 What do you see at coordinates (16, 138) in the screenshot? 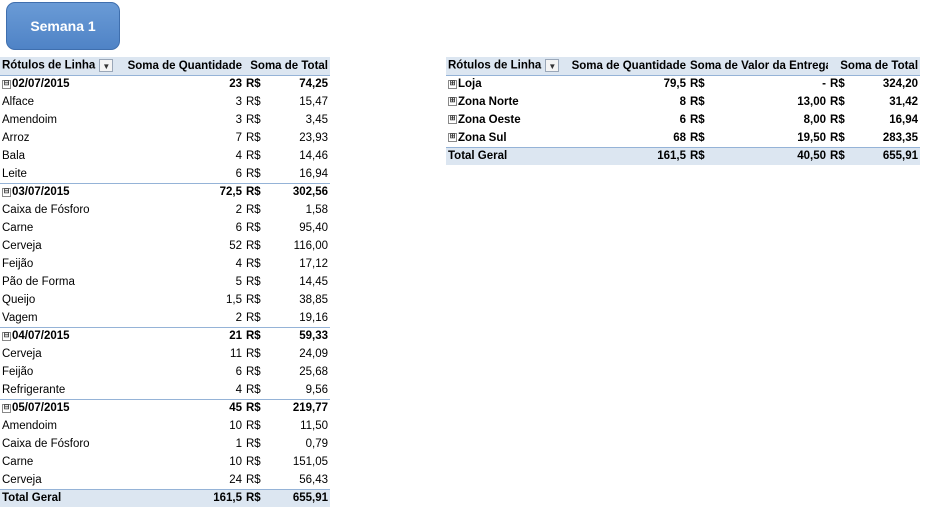
I see `item-label: Arroz` at bounding box center [16, 138].